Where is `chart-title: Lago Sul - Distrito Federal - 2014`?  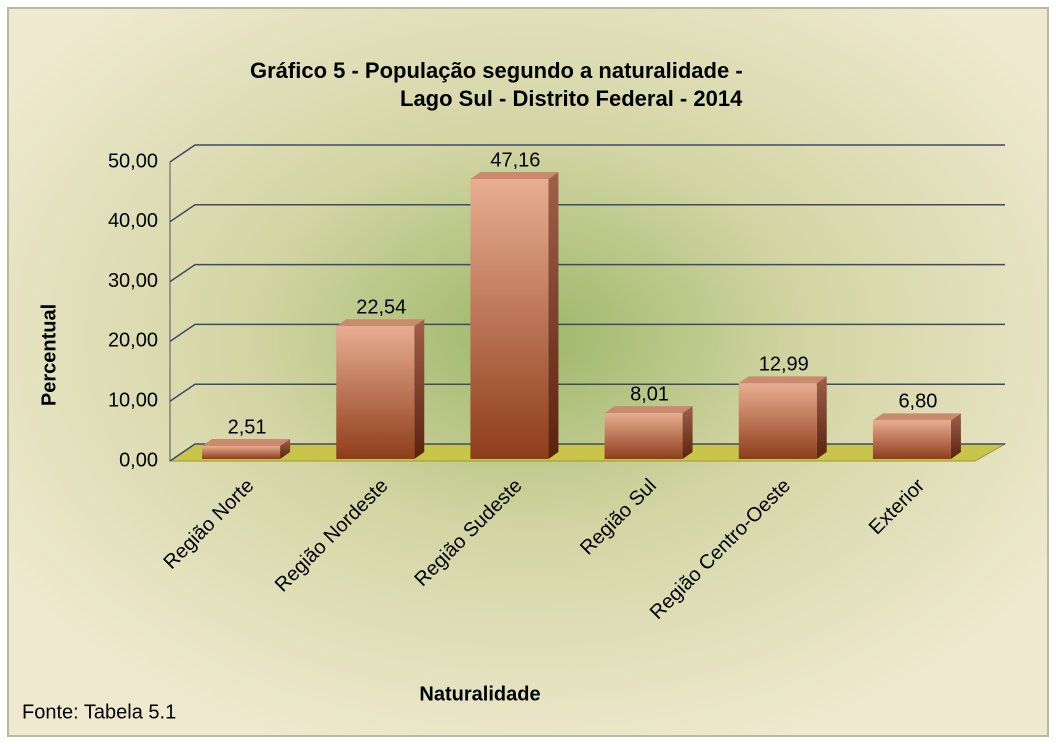 chart-title: Lago Sul - Distrito Federal - 2014 is located at coordinates (571, 98).